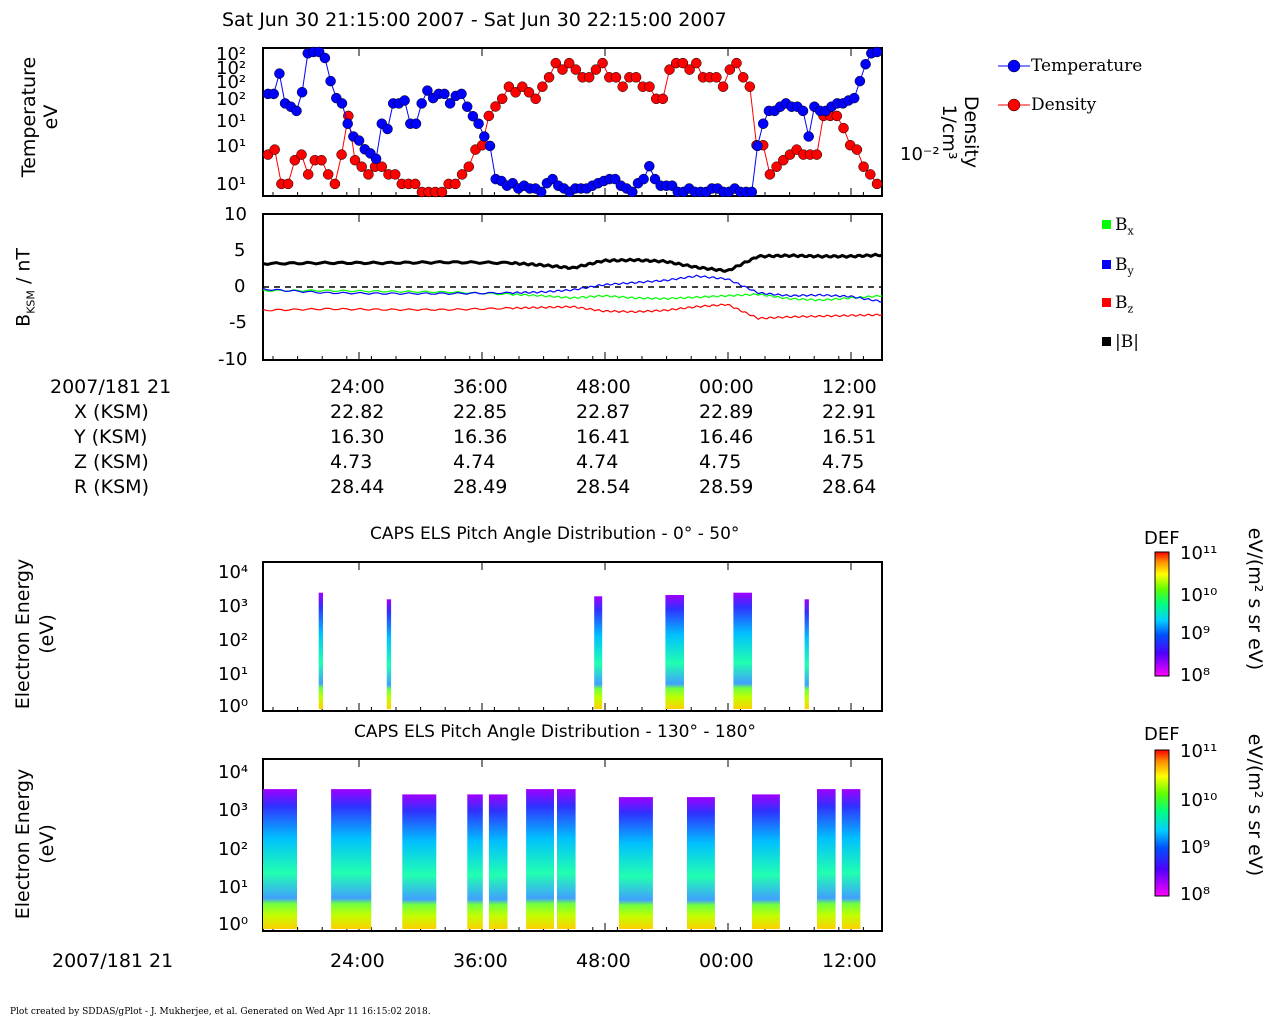 The height and width of the screenshot is (1024, 1280). I want to click on p1-tick-5: 10¹, so click(231, 146).